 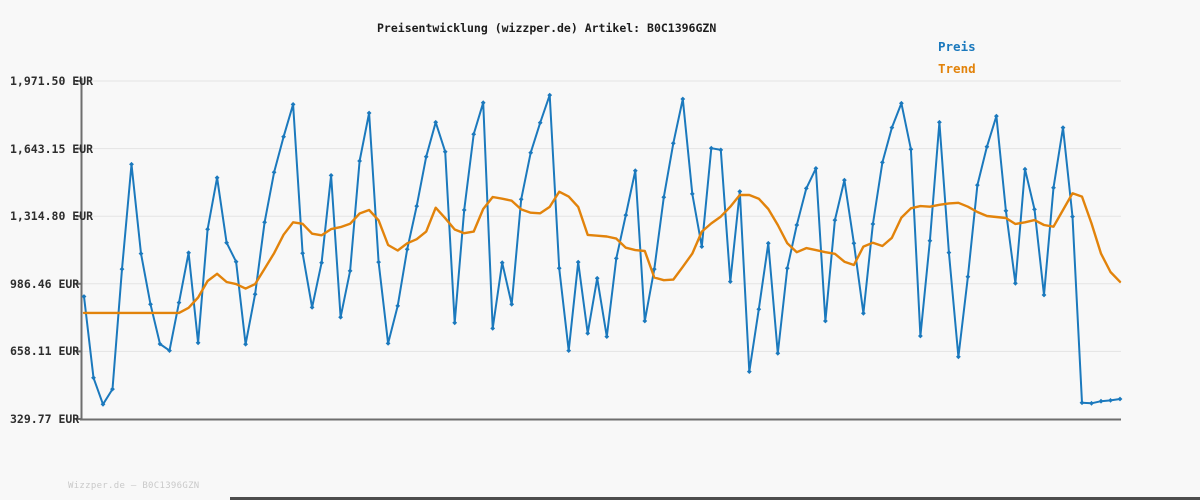 What do you see at coordinates (45, 283) in the screenshot?
I see `y-axis-tick-label: 986.46 EUR` at bounding box center [45, 283].